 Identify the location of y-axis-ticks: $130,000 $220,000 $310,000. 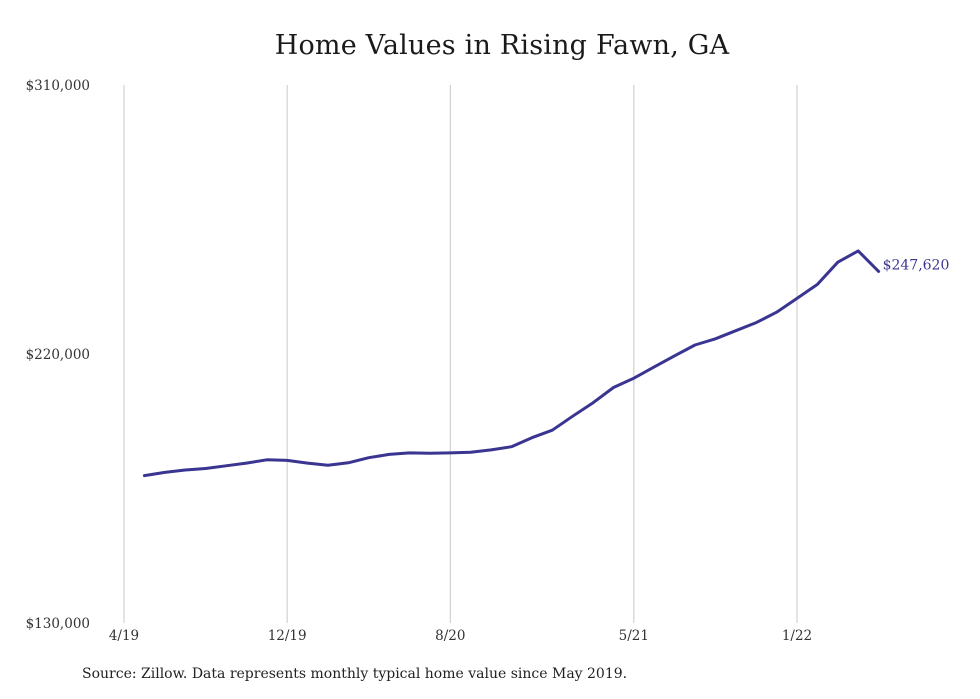
(58, 355).